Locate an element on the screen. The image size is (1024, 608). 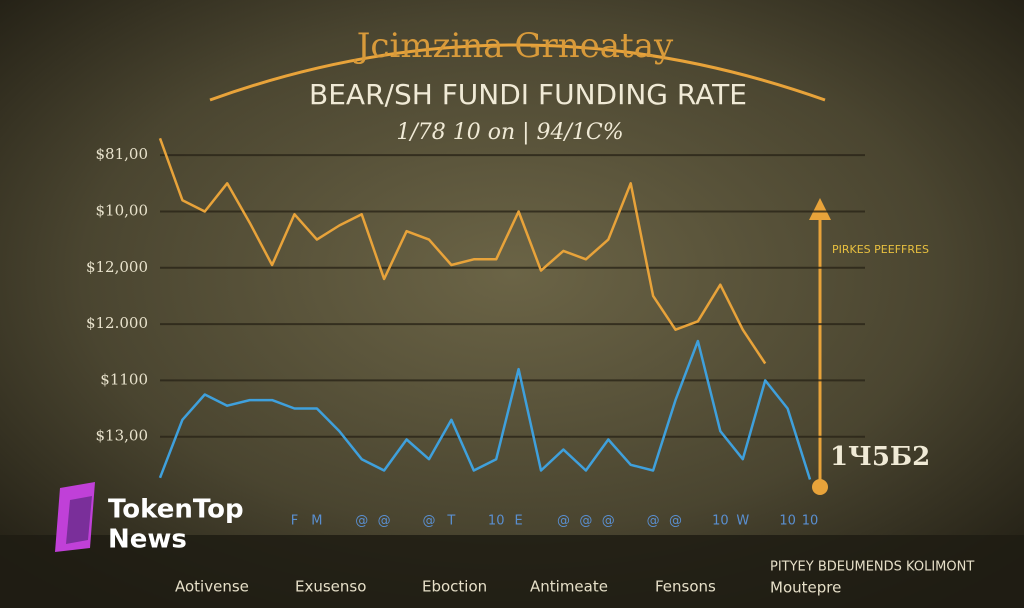
annotation: PIRKES PEEFFRES is located at coordinates (880, 249).